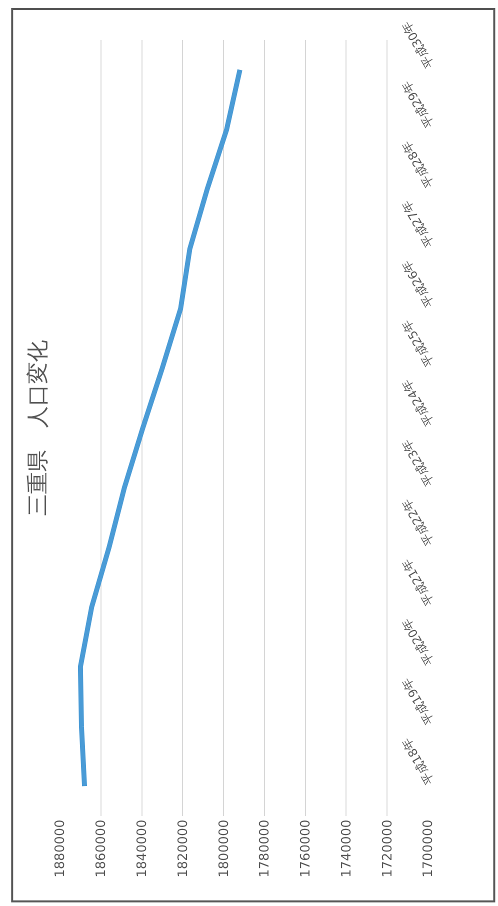 The width and height of the screenshot is (498, 906). Describe the element at coordinates (418, 224) in the screenshot. I see `y-tick-label: 平成27年` at that location.